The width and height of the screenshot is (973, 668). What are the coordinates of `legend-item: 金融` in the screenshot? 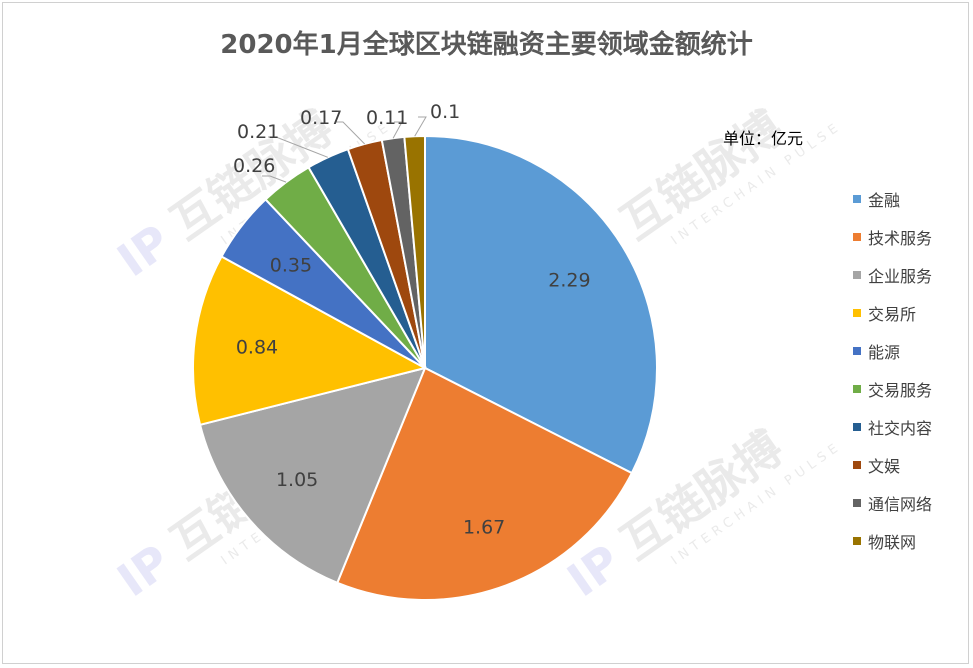 It's located at (892, 199).